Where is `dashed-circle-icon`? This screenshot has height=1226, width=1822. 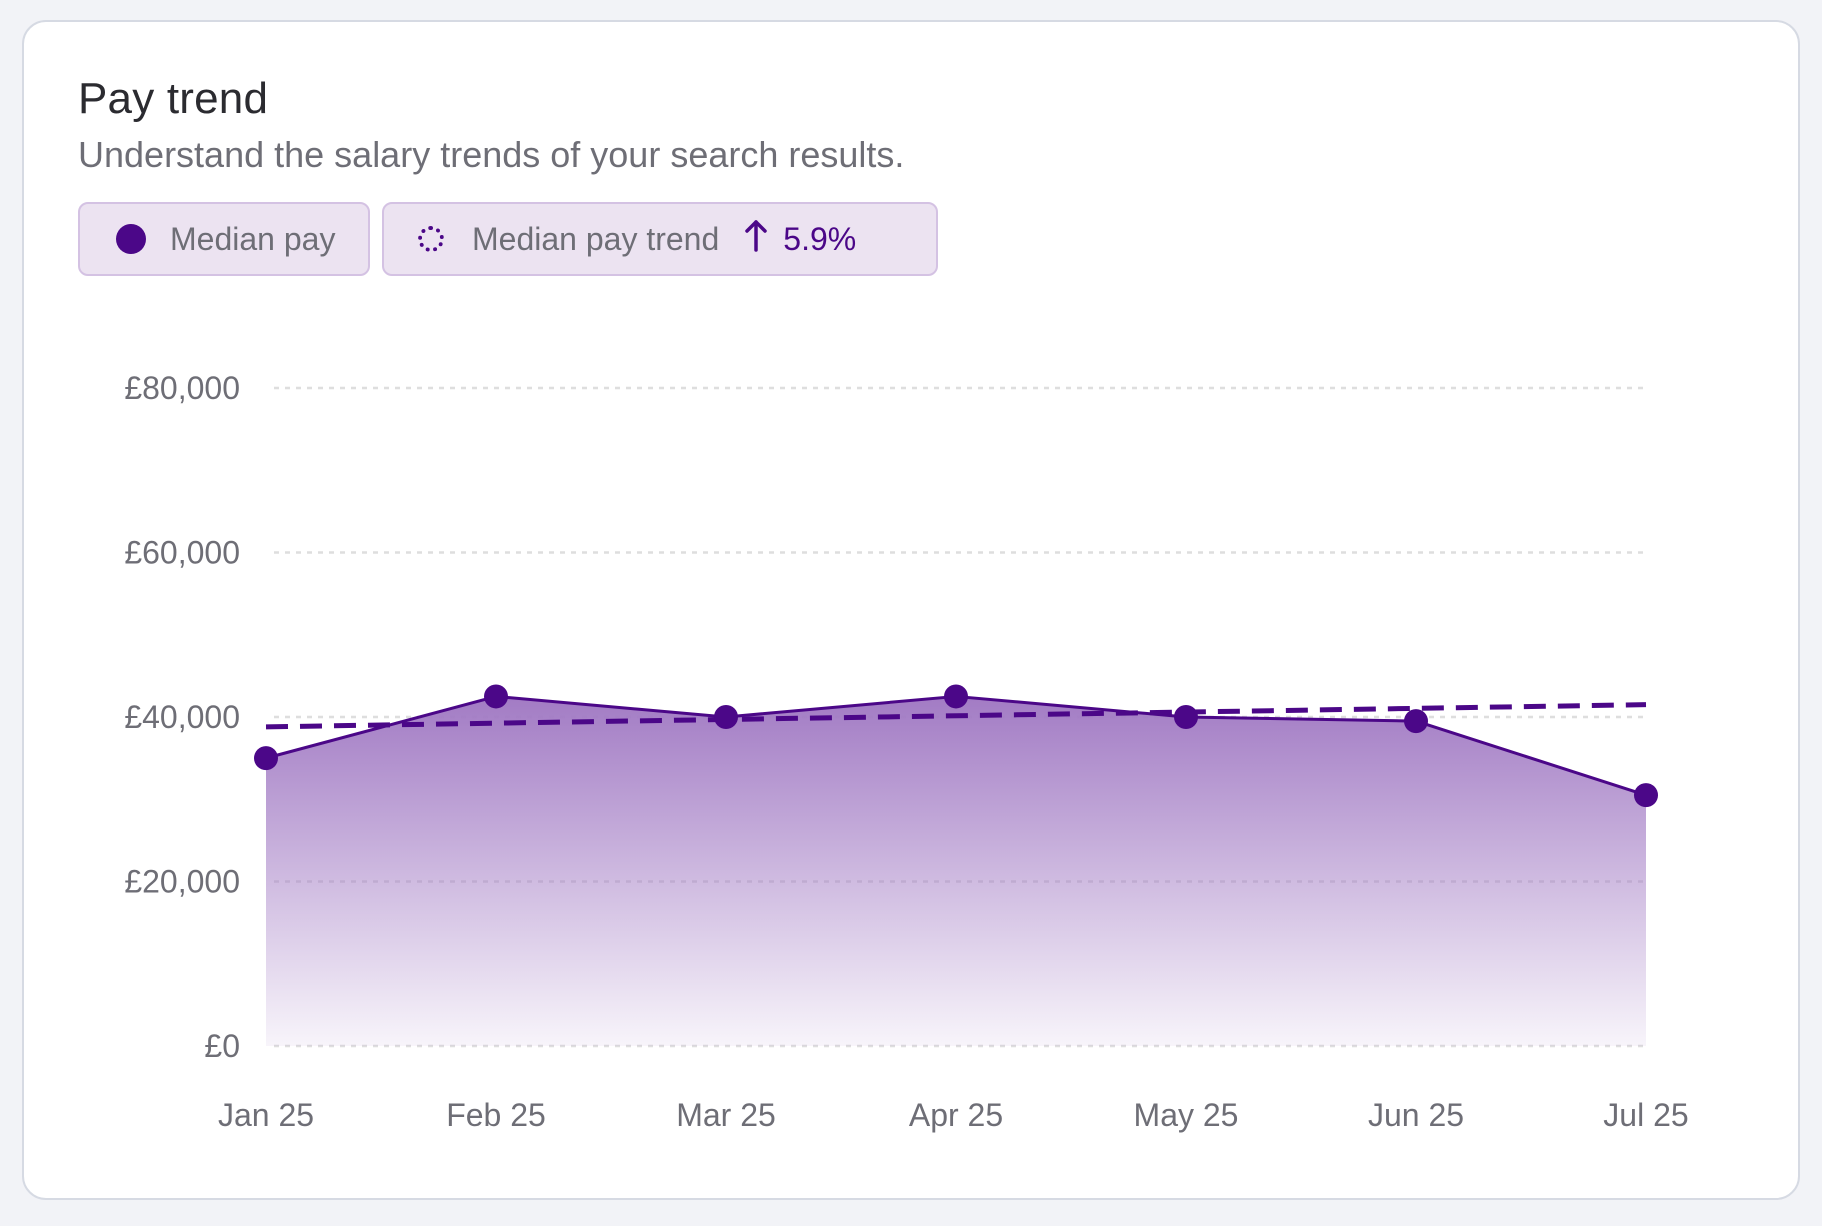 dashed-circle-icon is located at coordinates (431, 239).